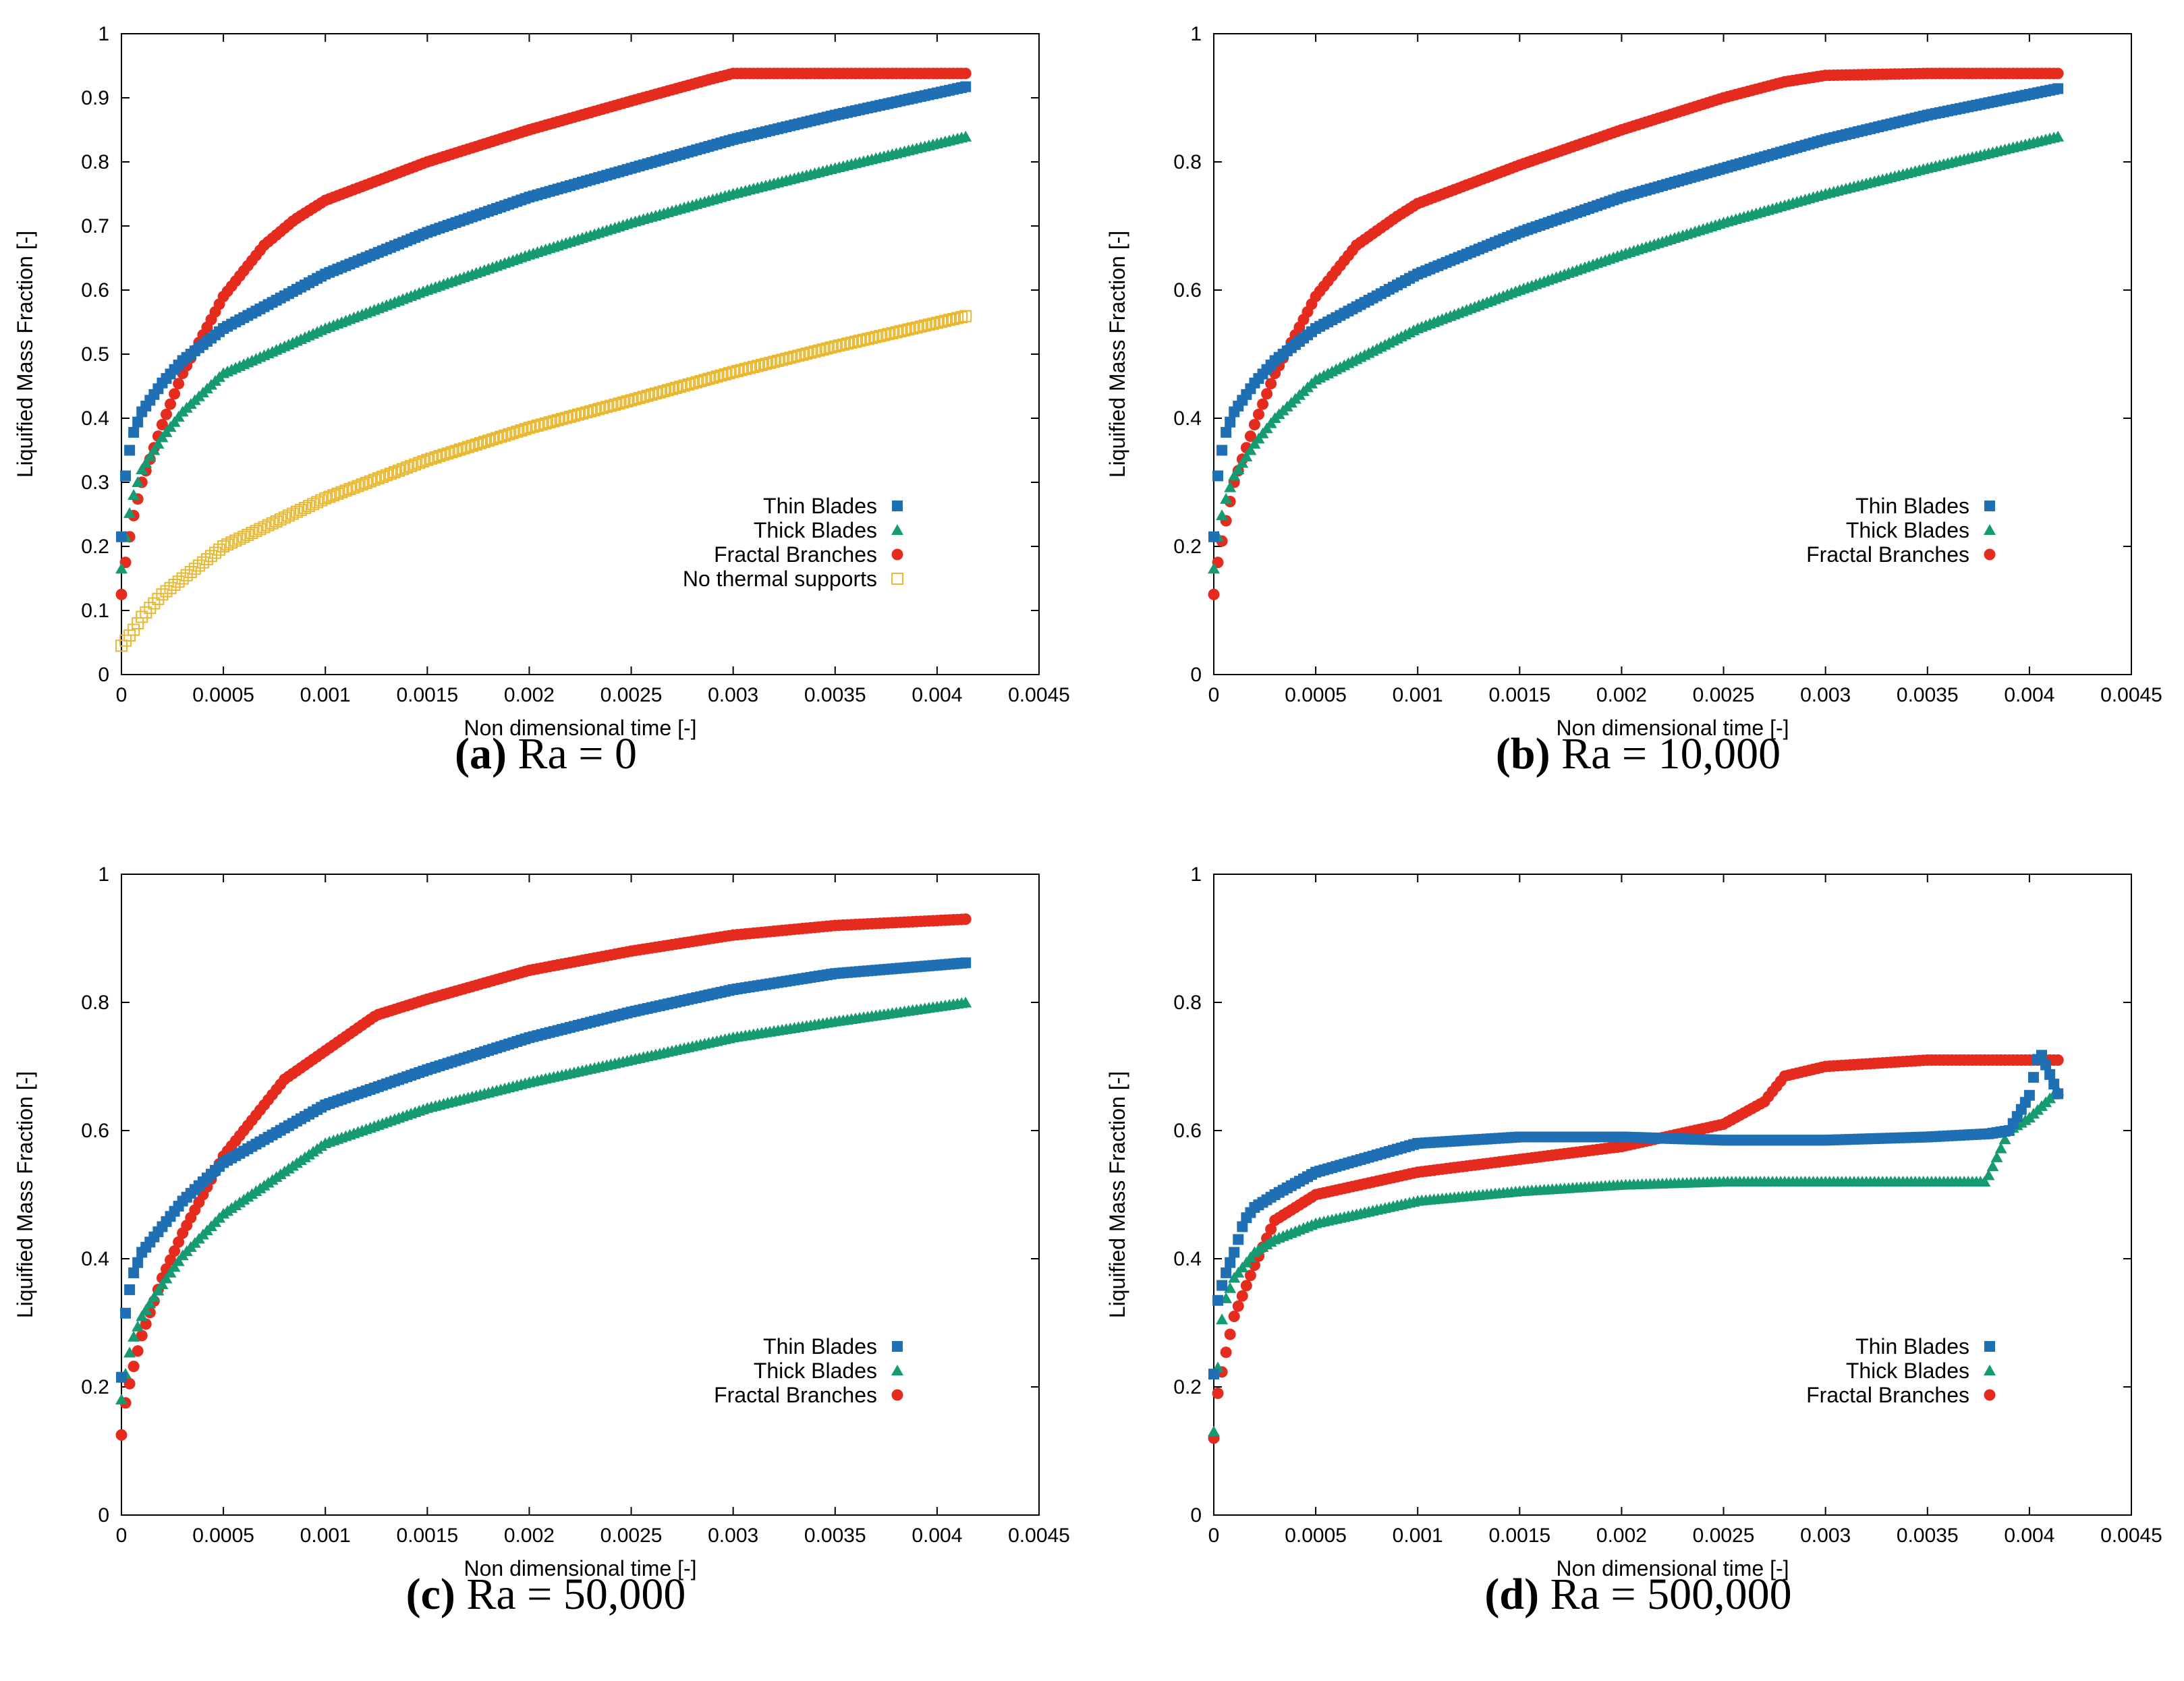  What do you see at coordinates (480, 753) in the screenshot?
I see `caption-a-label: (a)` at bounding box center [480, 753].